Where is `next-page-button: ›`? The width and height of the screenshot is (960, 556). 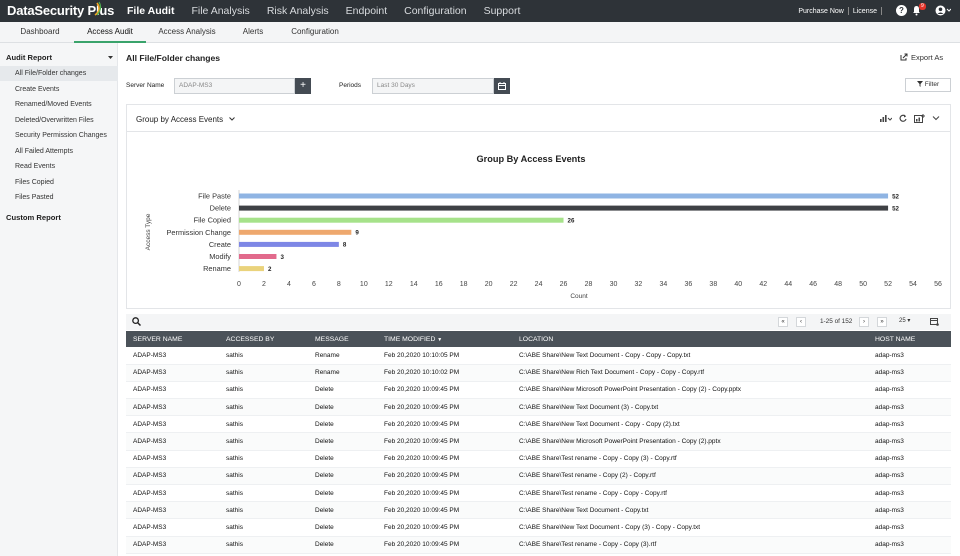 next-page-button: › is located at coordinates (864, 322).